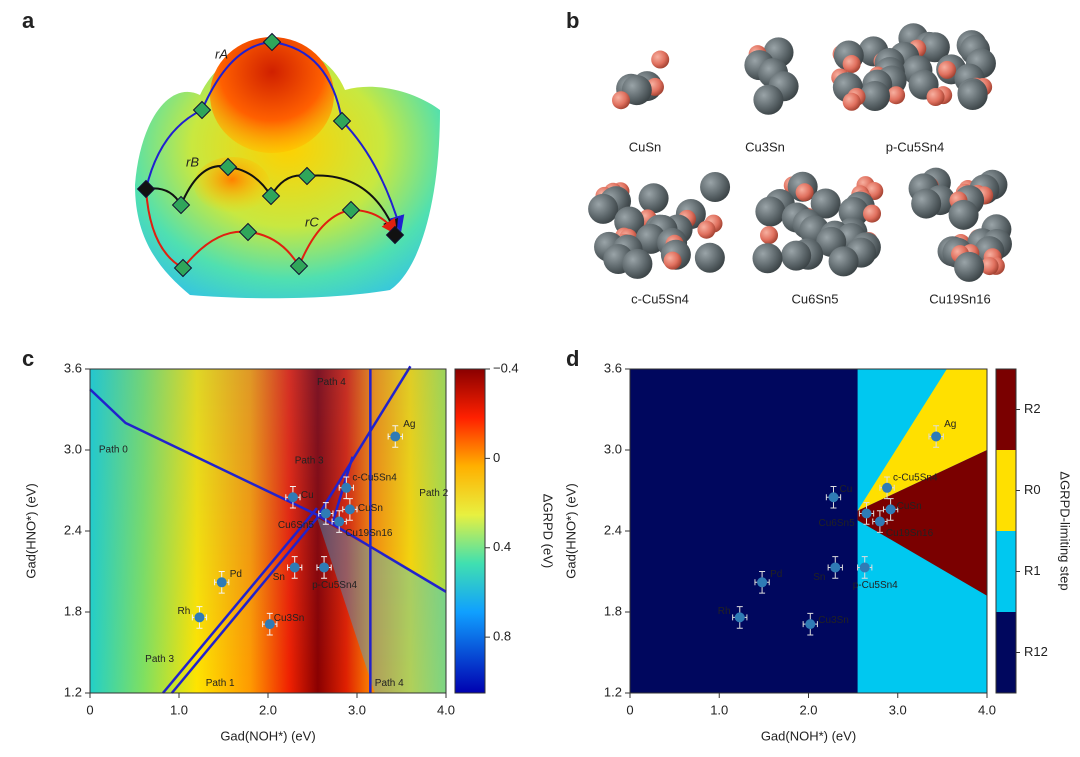  Describe the element at coordinates (279, 577) in the screenshot. I see `point-label: Sn` at that location.